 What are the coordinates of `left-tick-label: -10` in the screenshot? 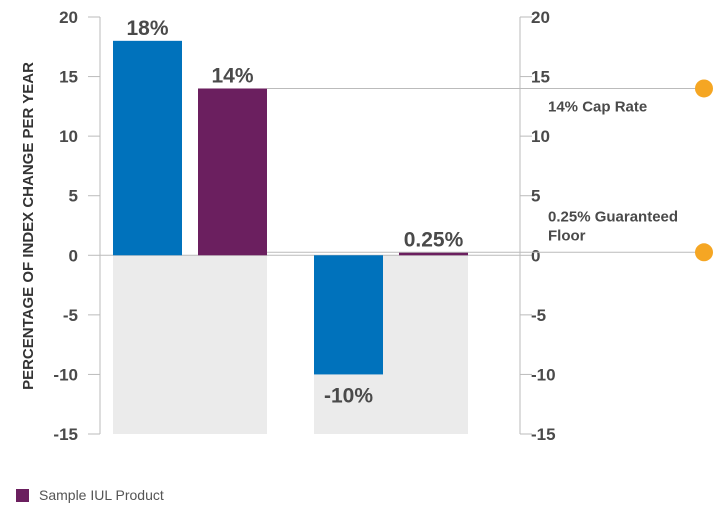 It's located at (65, 374).